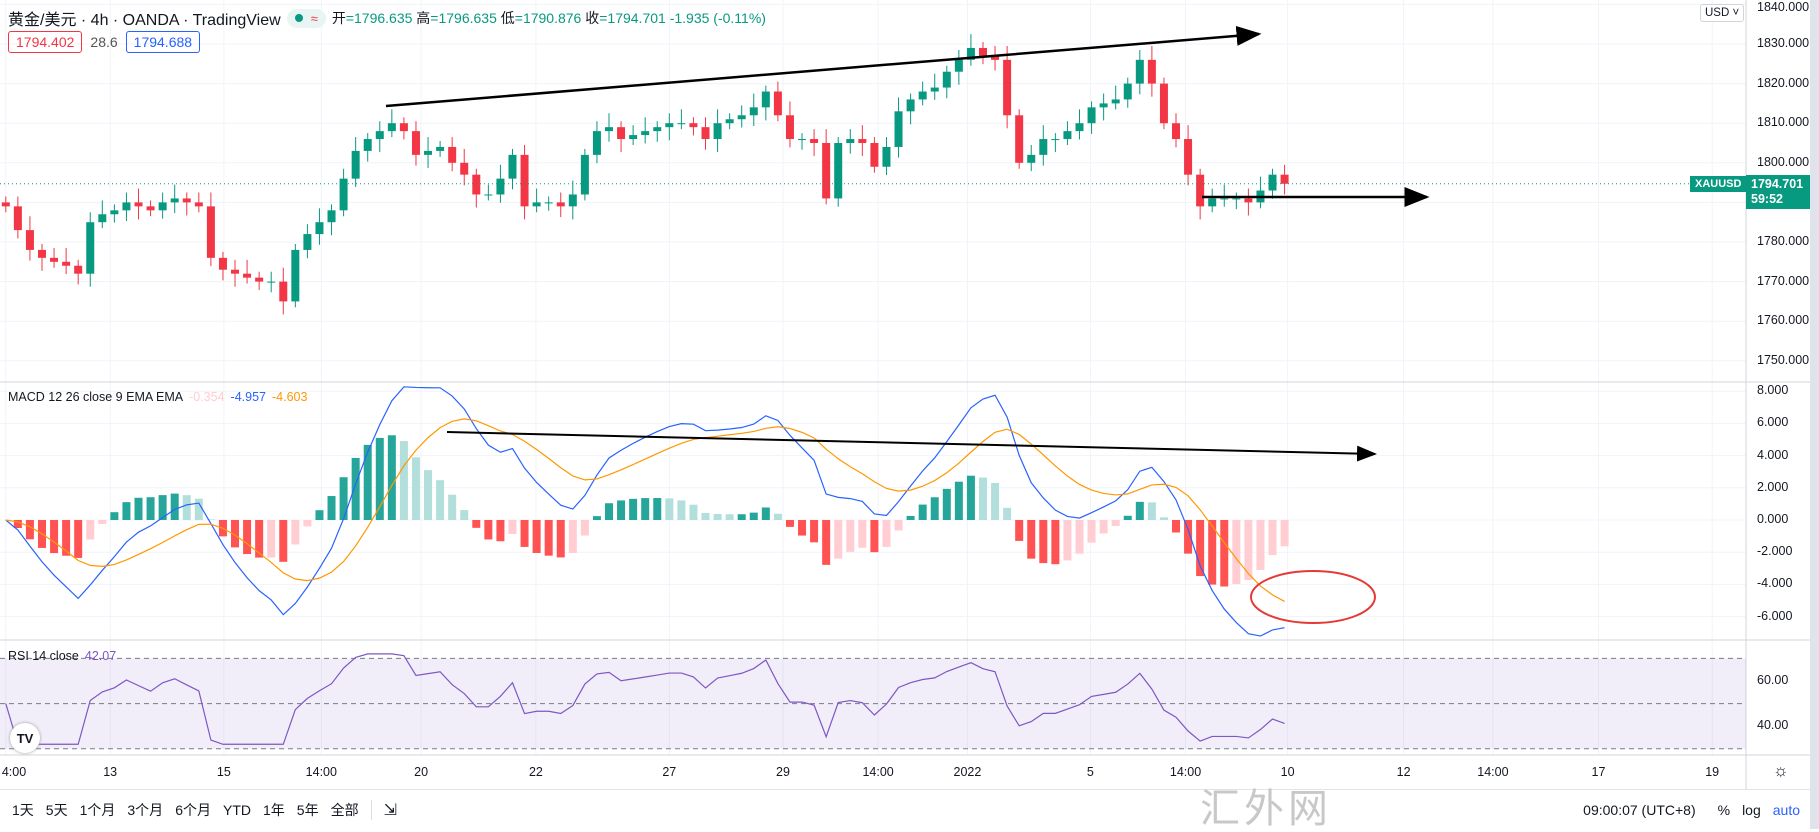  I want to click on range-5y: 5年, so click(307, 809).